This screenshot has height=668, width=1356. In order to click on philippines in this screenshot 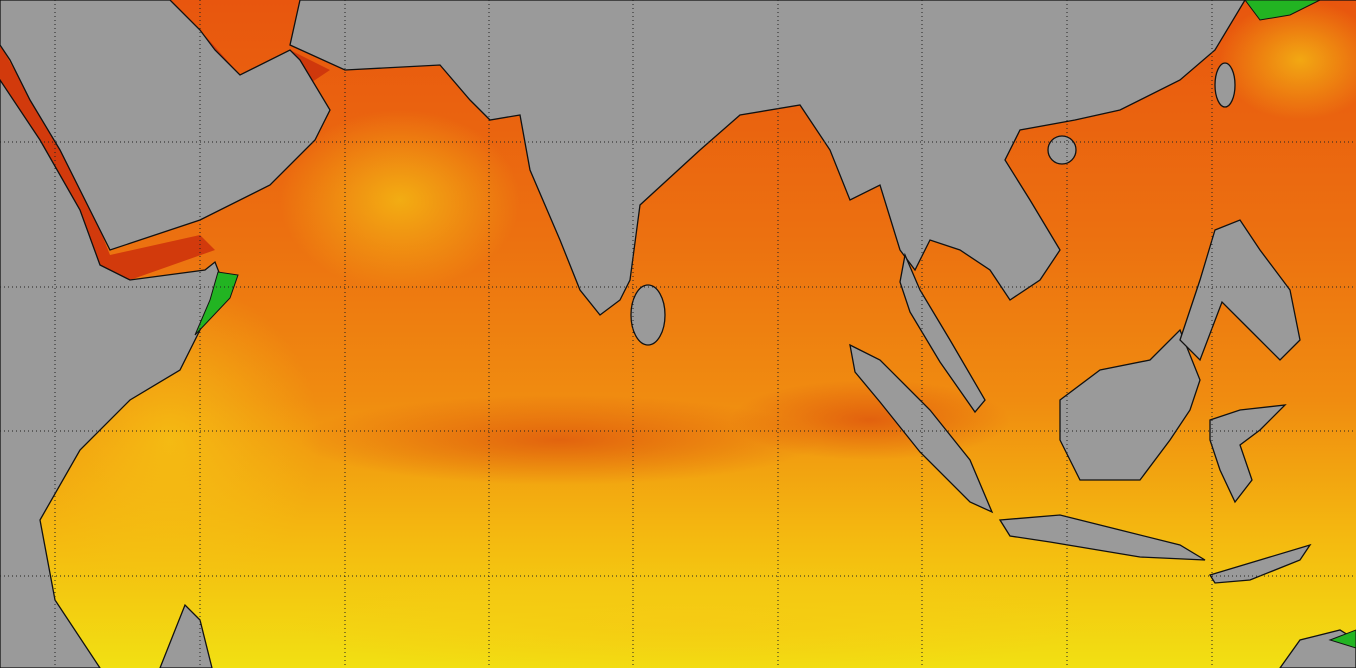, I will do `click(1240, 290)`.